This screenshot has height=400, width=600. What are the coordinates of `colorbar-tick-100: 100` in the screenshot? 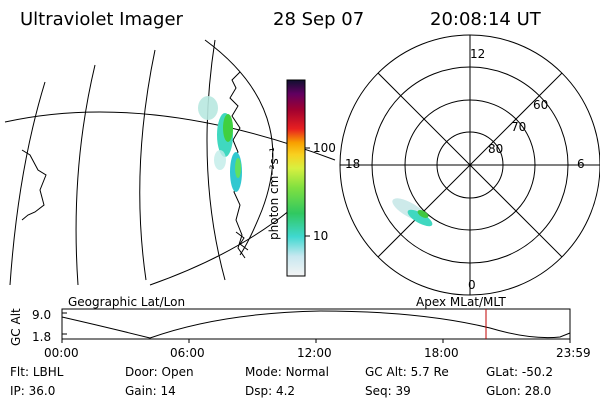 It's located at (324, 148).